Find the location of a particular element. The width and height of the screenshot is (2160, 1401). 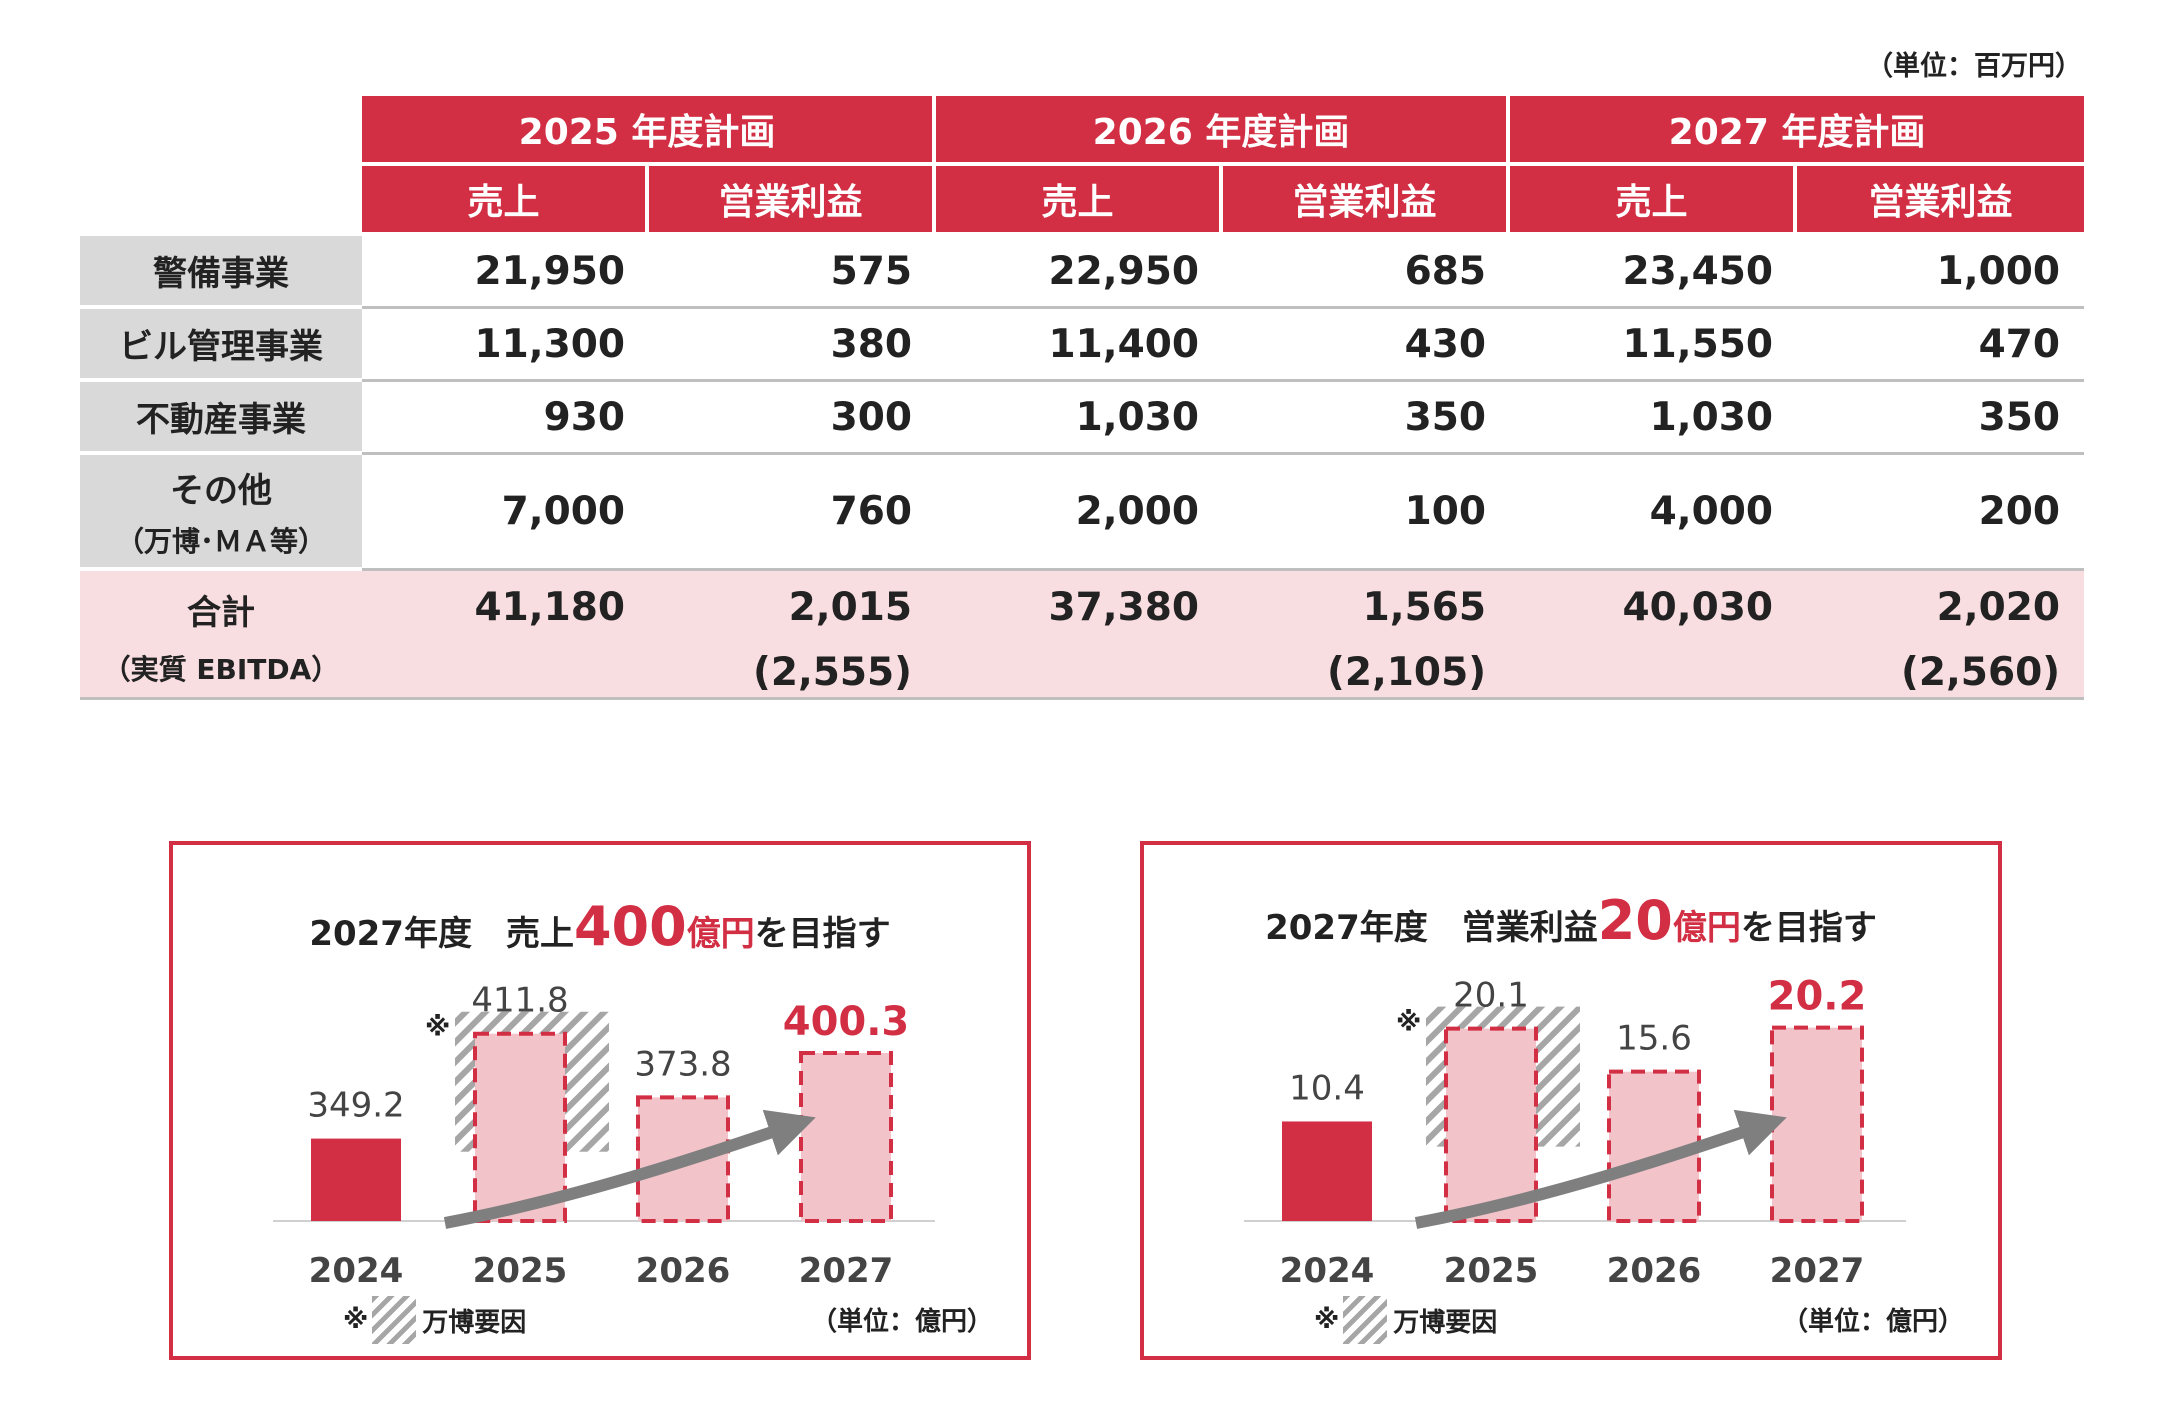

table-cell: 11,550 is located at coordinates (1654, 345).